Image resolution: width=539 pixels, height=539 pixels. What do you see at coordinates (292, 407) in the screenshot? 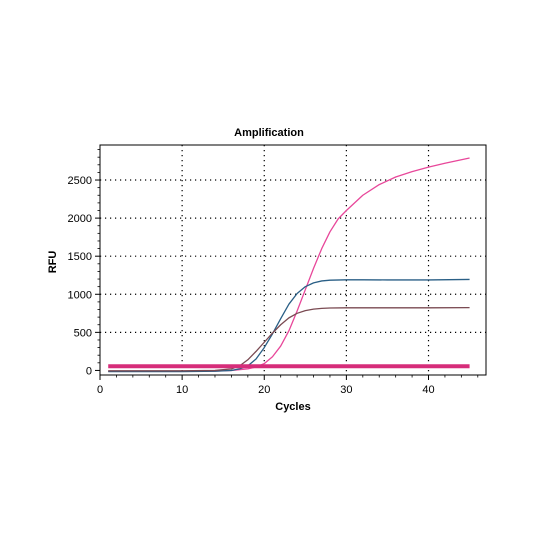
I see `x-axis-label: Cycles` at bounding box center [292, 407].